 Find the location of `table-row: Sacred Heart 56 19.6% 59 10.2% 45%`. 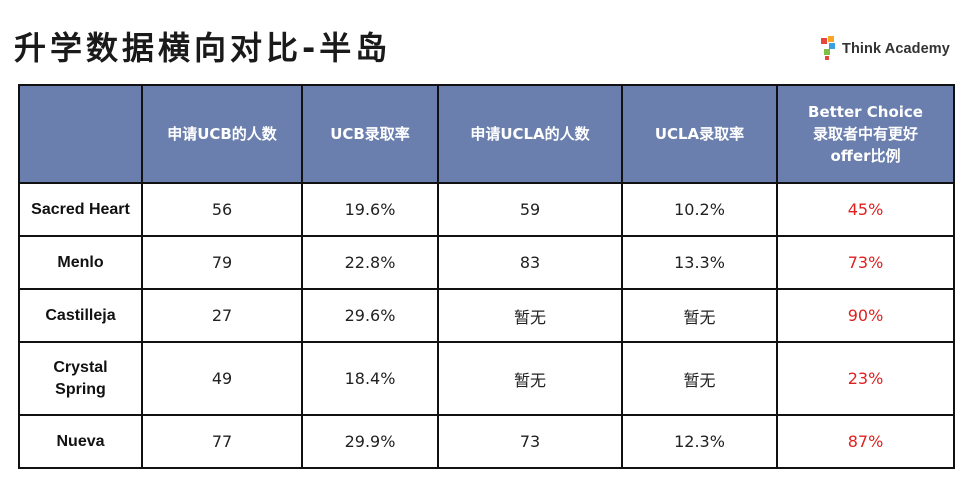

table-row: Sacred Heart 56 19.6% 59 10.2% 45% is located at coordinates (486, 209).